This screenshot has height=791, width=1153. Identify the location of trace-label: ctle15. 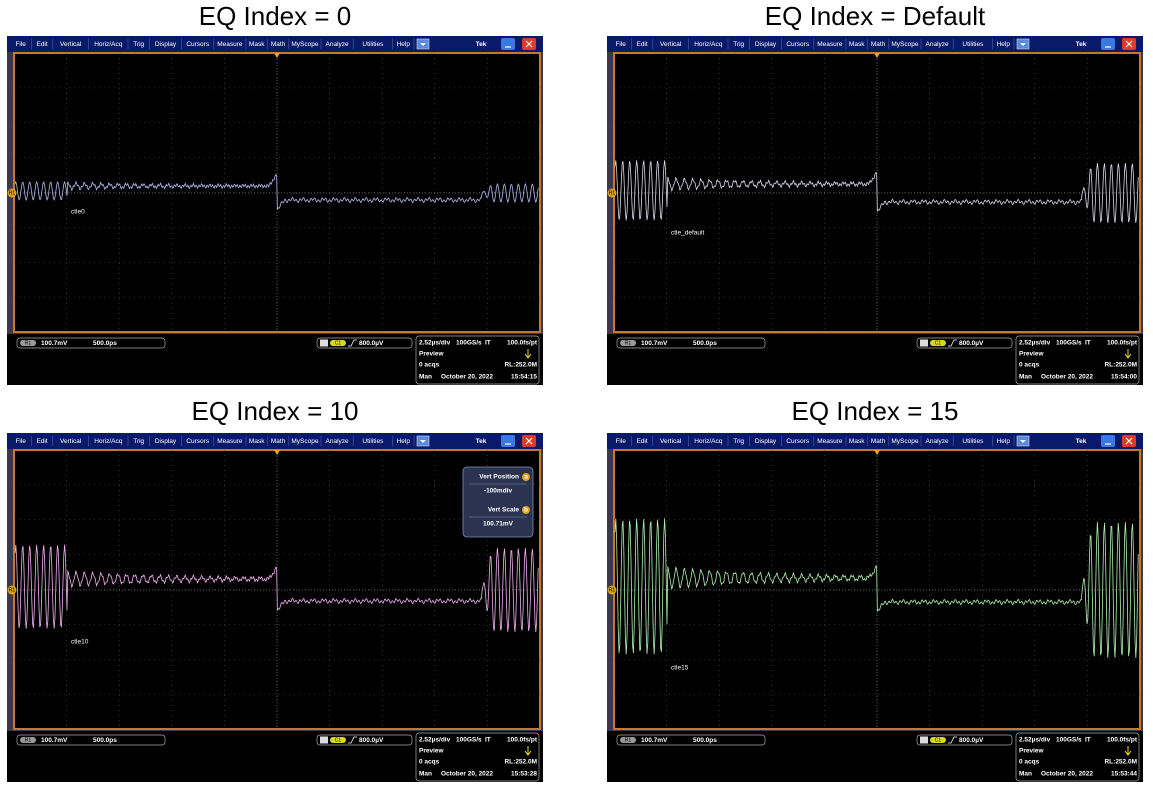
(680, 668).